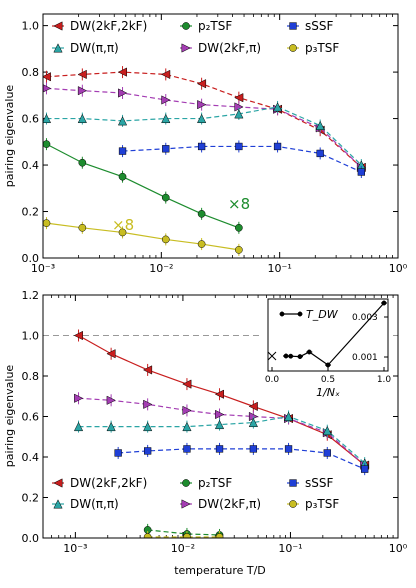 The image size is (416, 588). What do you see at coordinates (328, 380) in the screenshot?
I see `inset-x-tick-label: 0.5` at bounding box center [328, 380].